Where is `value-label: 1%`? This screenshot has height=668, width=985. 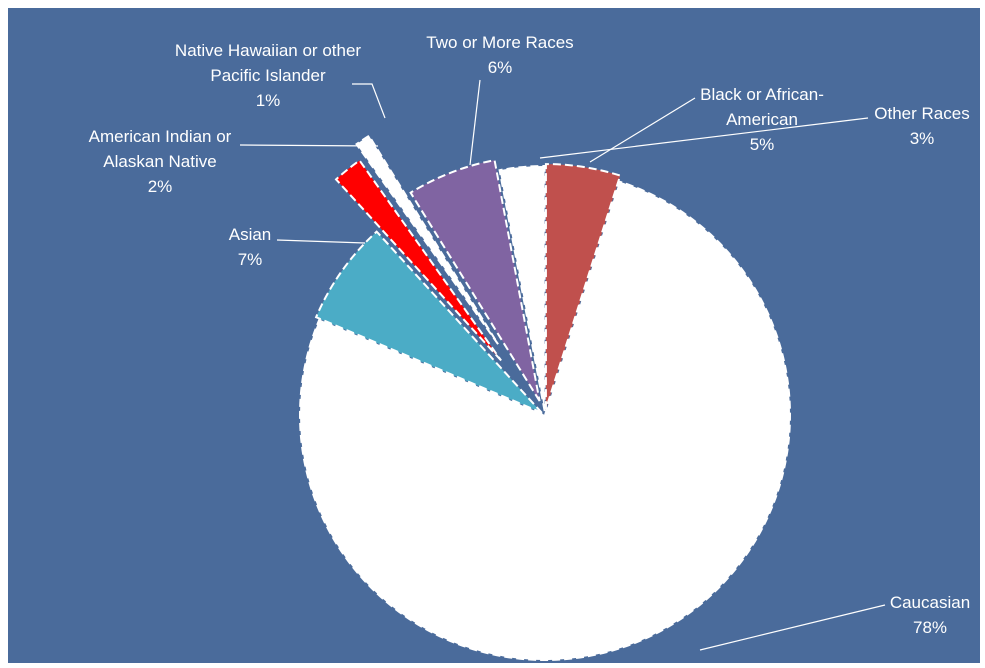
value-label: 1% is located at coordinates (268, 100).